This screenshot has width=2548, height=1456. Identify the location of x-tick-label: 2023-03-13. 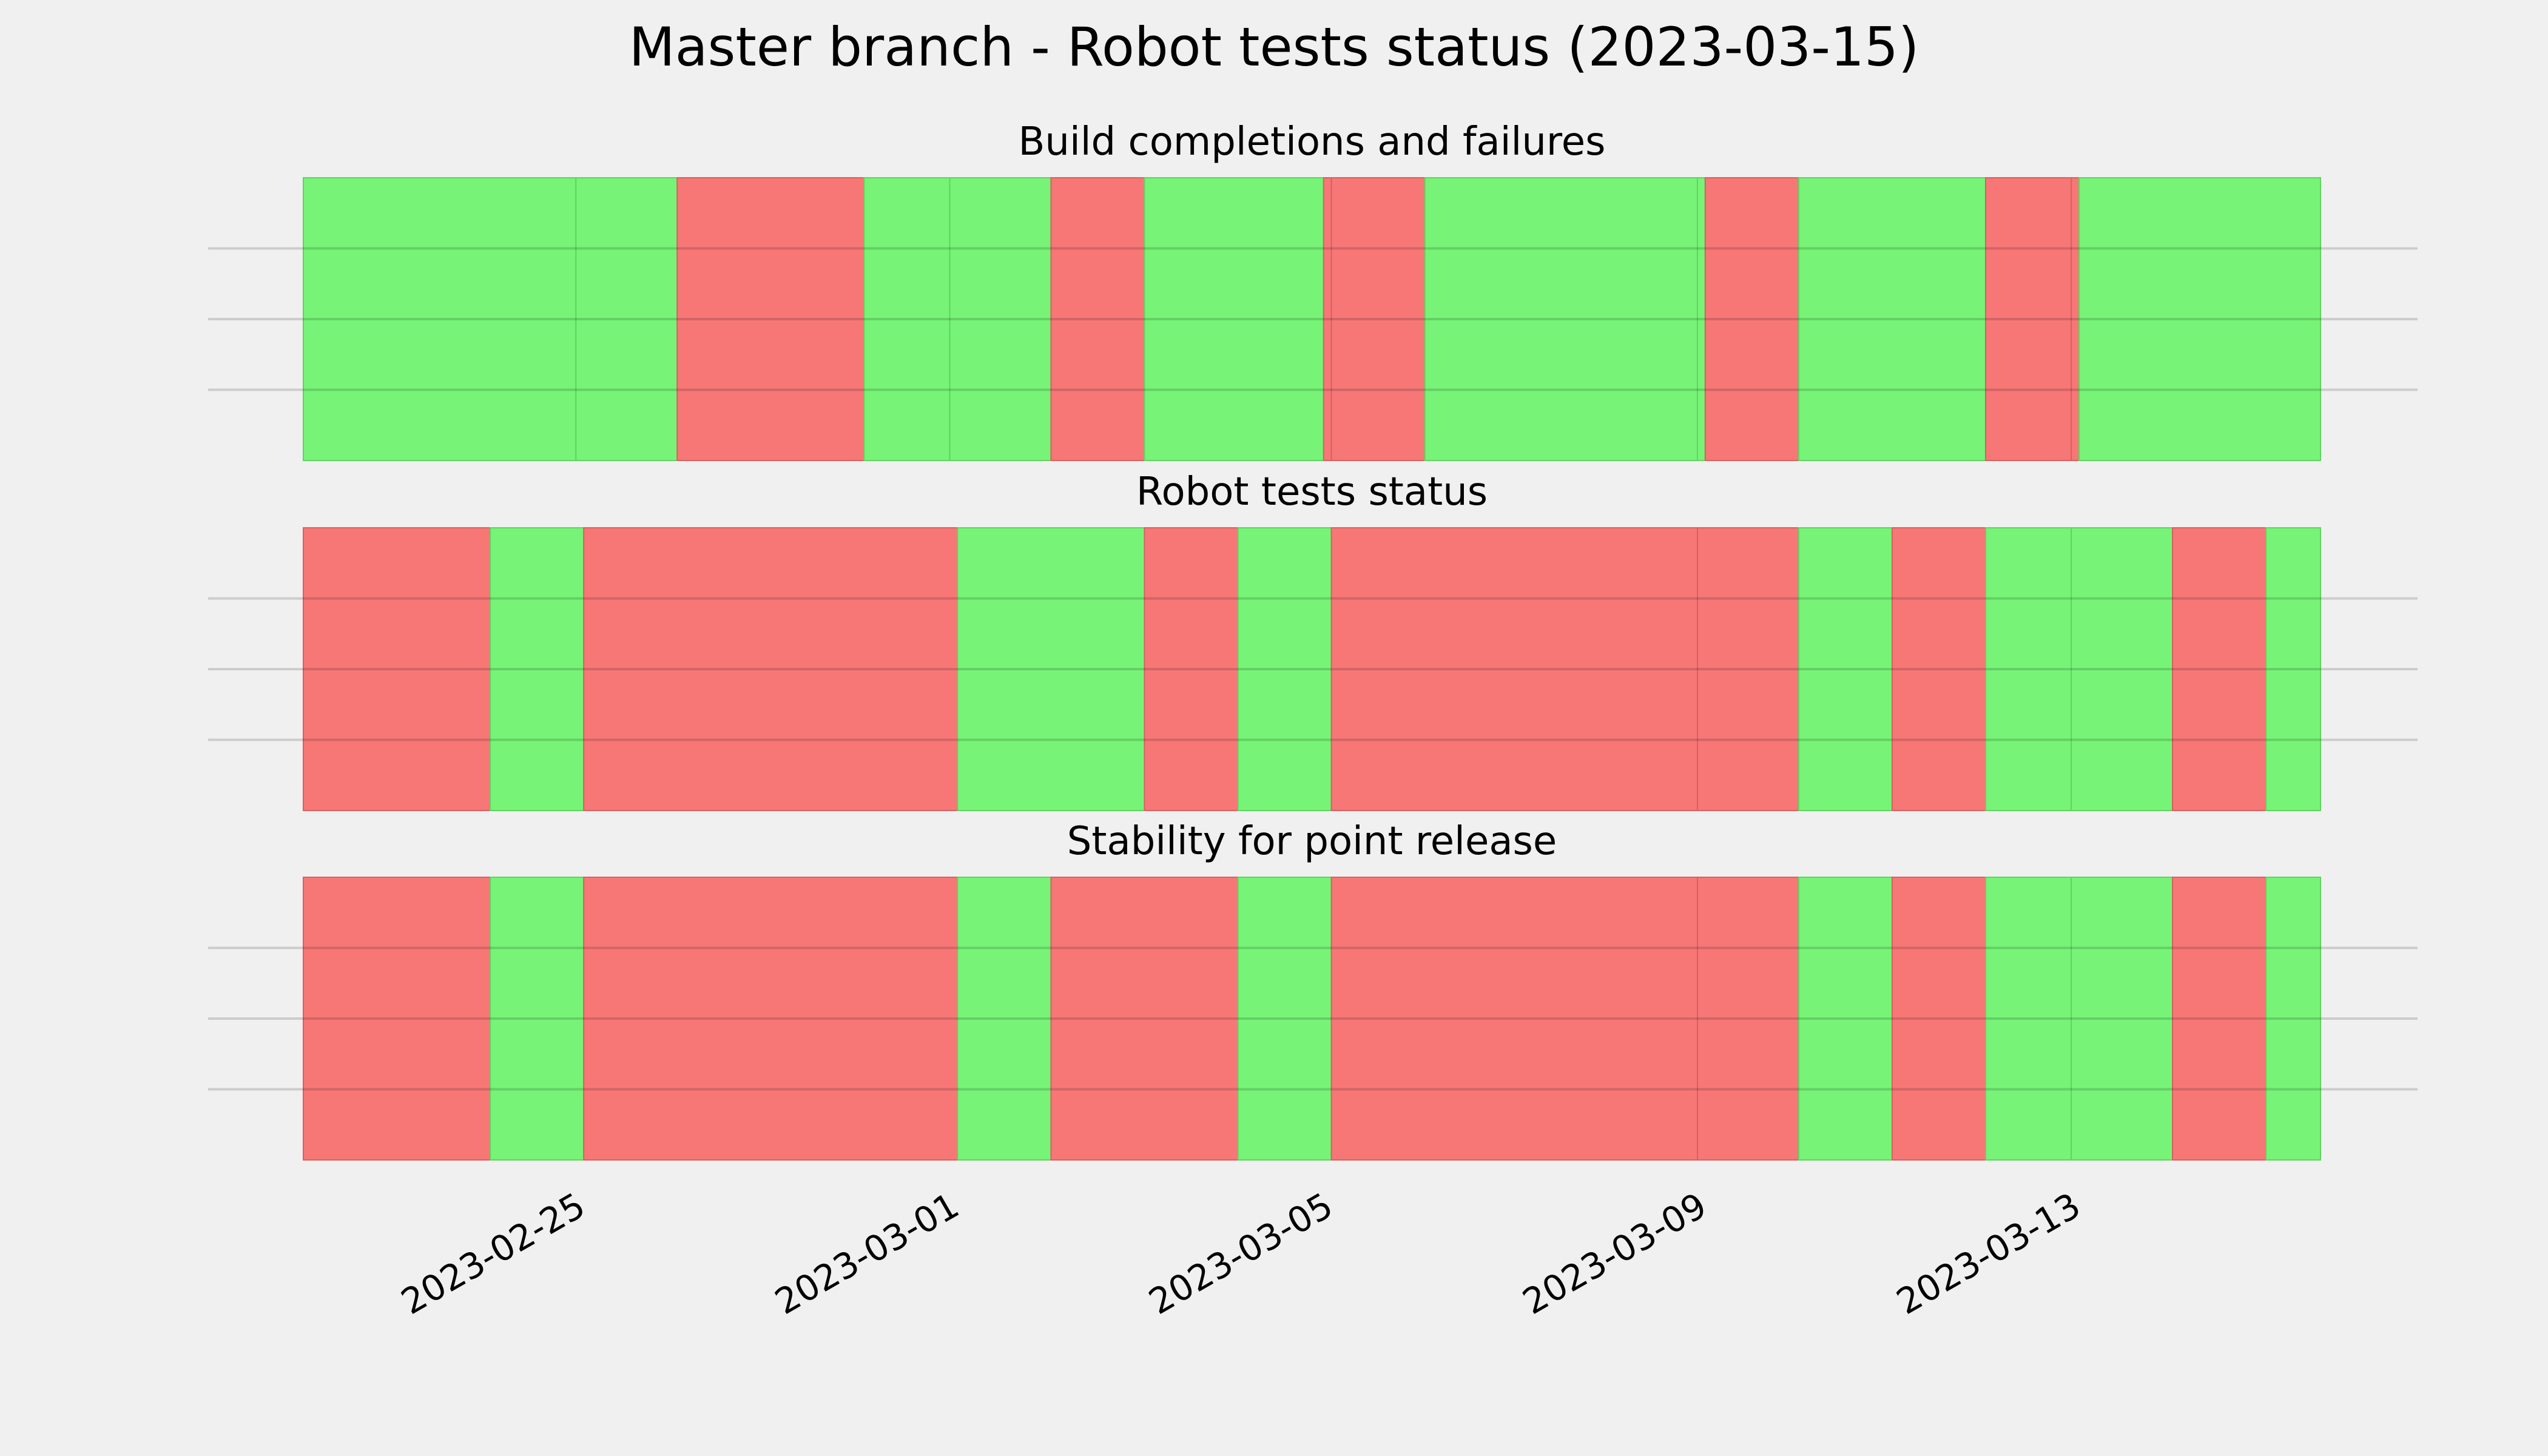
(1989, 1254).